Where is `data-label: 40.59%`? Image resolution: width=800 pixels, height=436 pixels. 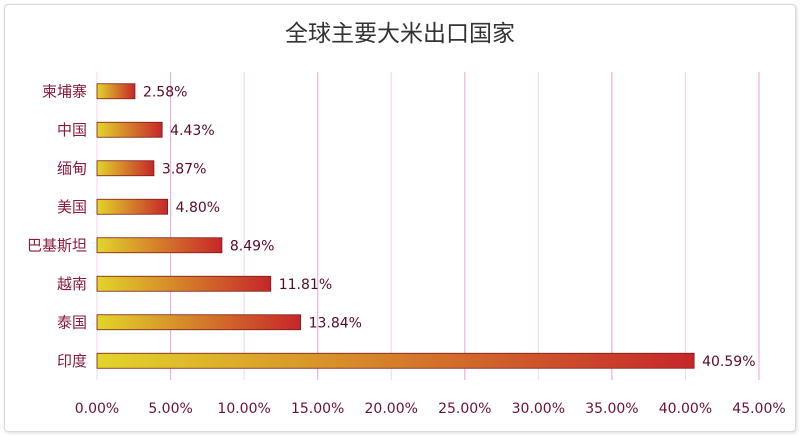 data-label: 40.59% is located at coordinates (728, 362).